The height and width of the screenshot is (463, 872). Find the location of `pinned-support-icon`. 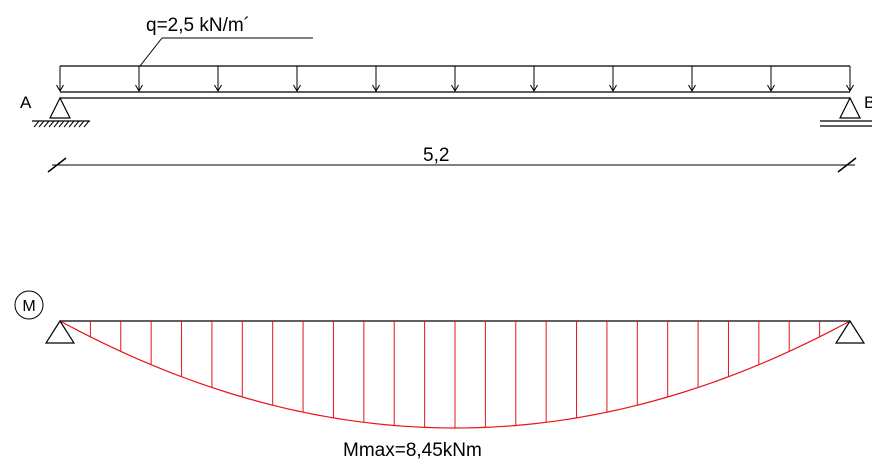

pinned-support-icon is located at coordinates (61, 112).